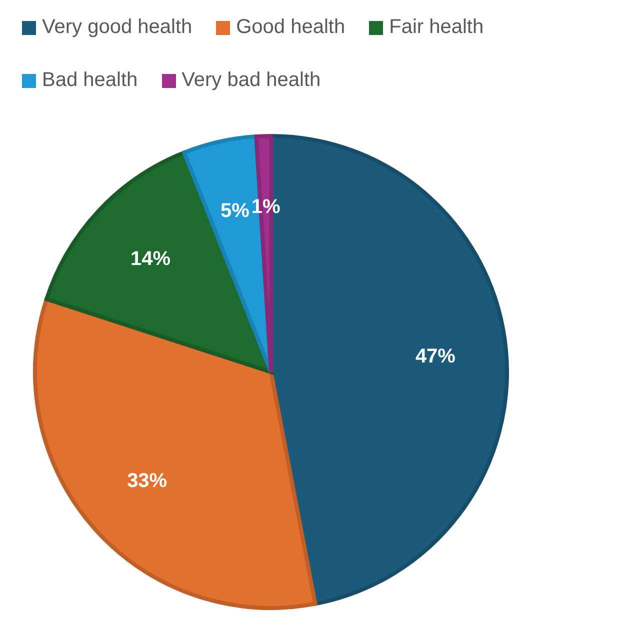  I want to click on legend-label: Good health, so click(291, 27).